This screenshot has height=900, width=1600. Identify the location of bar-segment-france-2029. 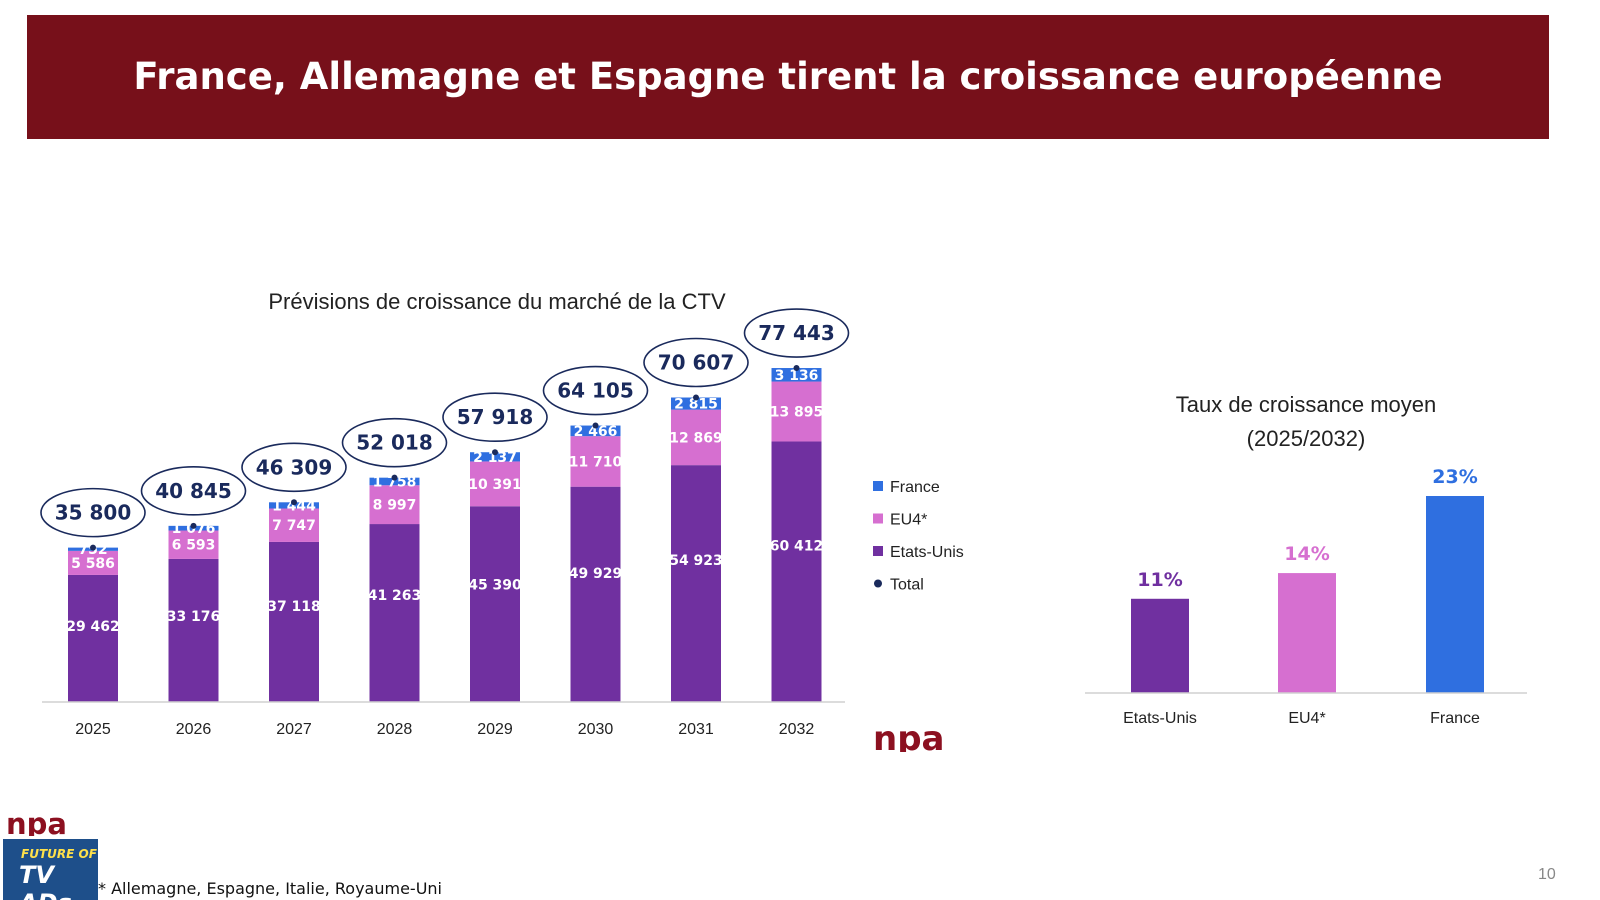
(495, 457).